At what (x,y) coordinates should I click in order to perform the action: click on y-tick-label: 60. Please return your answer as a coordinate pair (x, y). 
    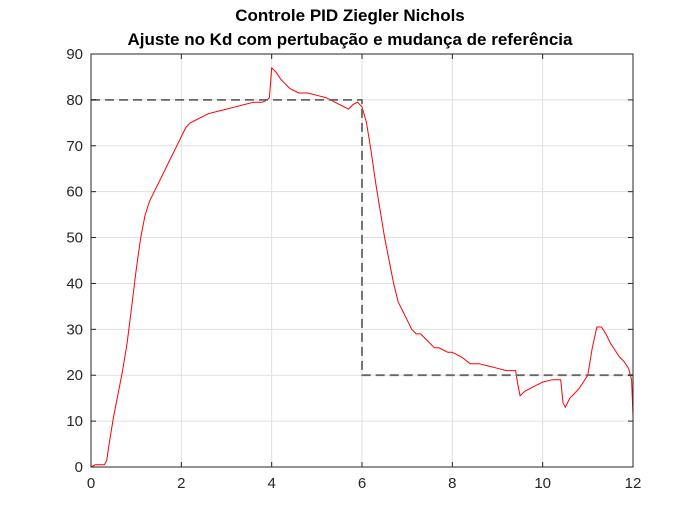
    Looking at the image, I should click on (74, 192).